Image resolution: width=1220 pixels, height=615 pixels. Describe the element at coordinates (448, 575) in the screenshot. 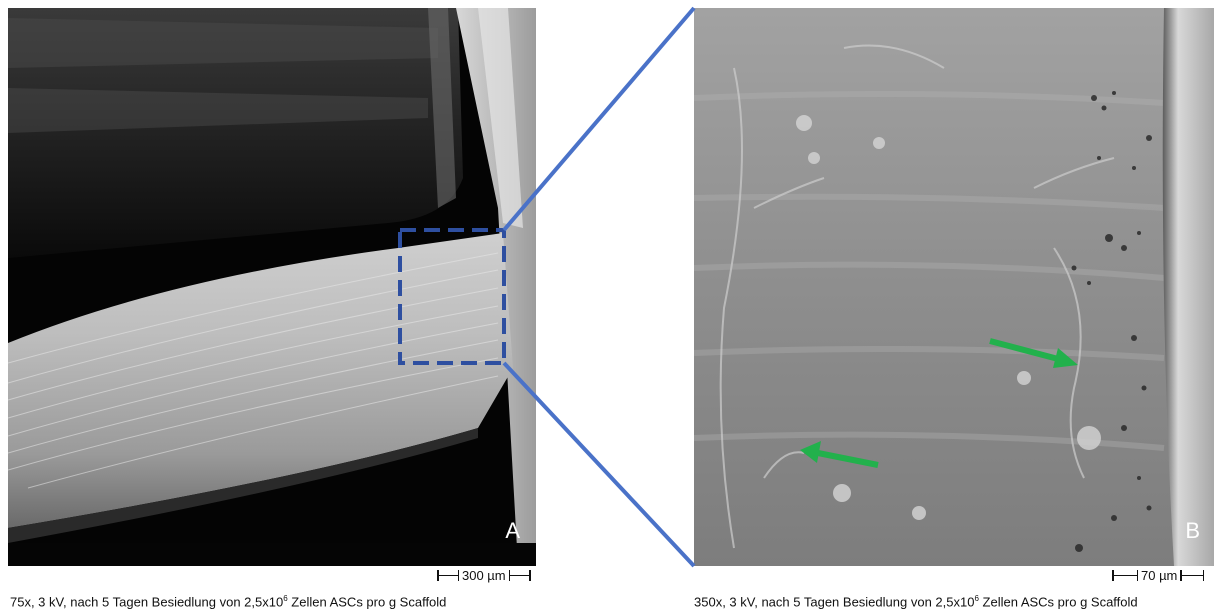

I see `scale-bar-a-line-left` at that location.